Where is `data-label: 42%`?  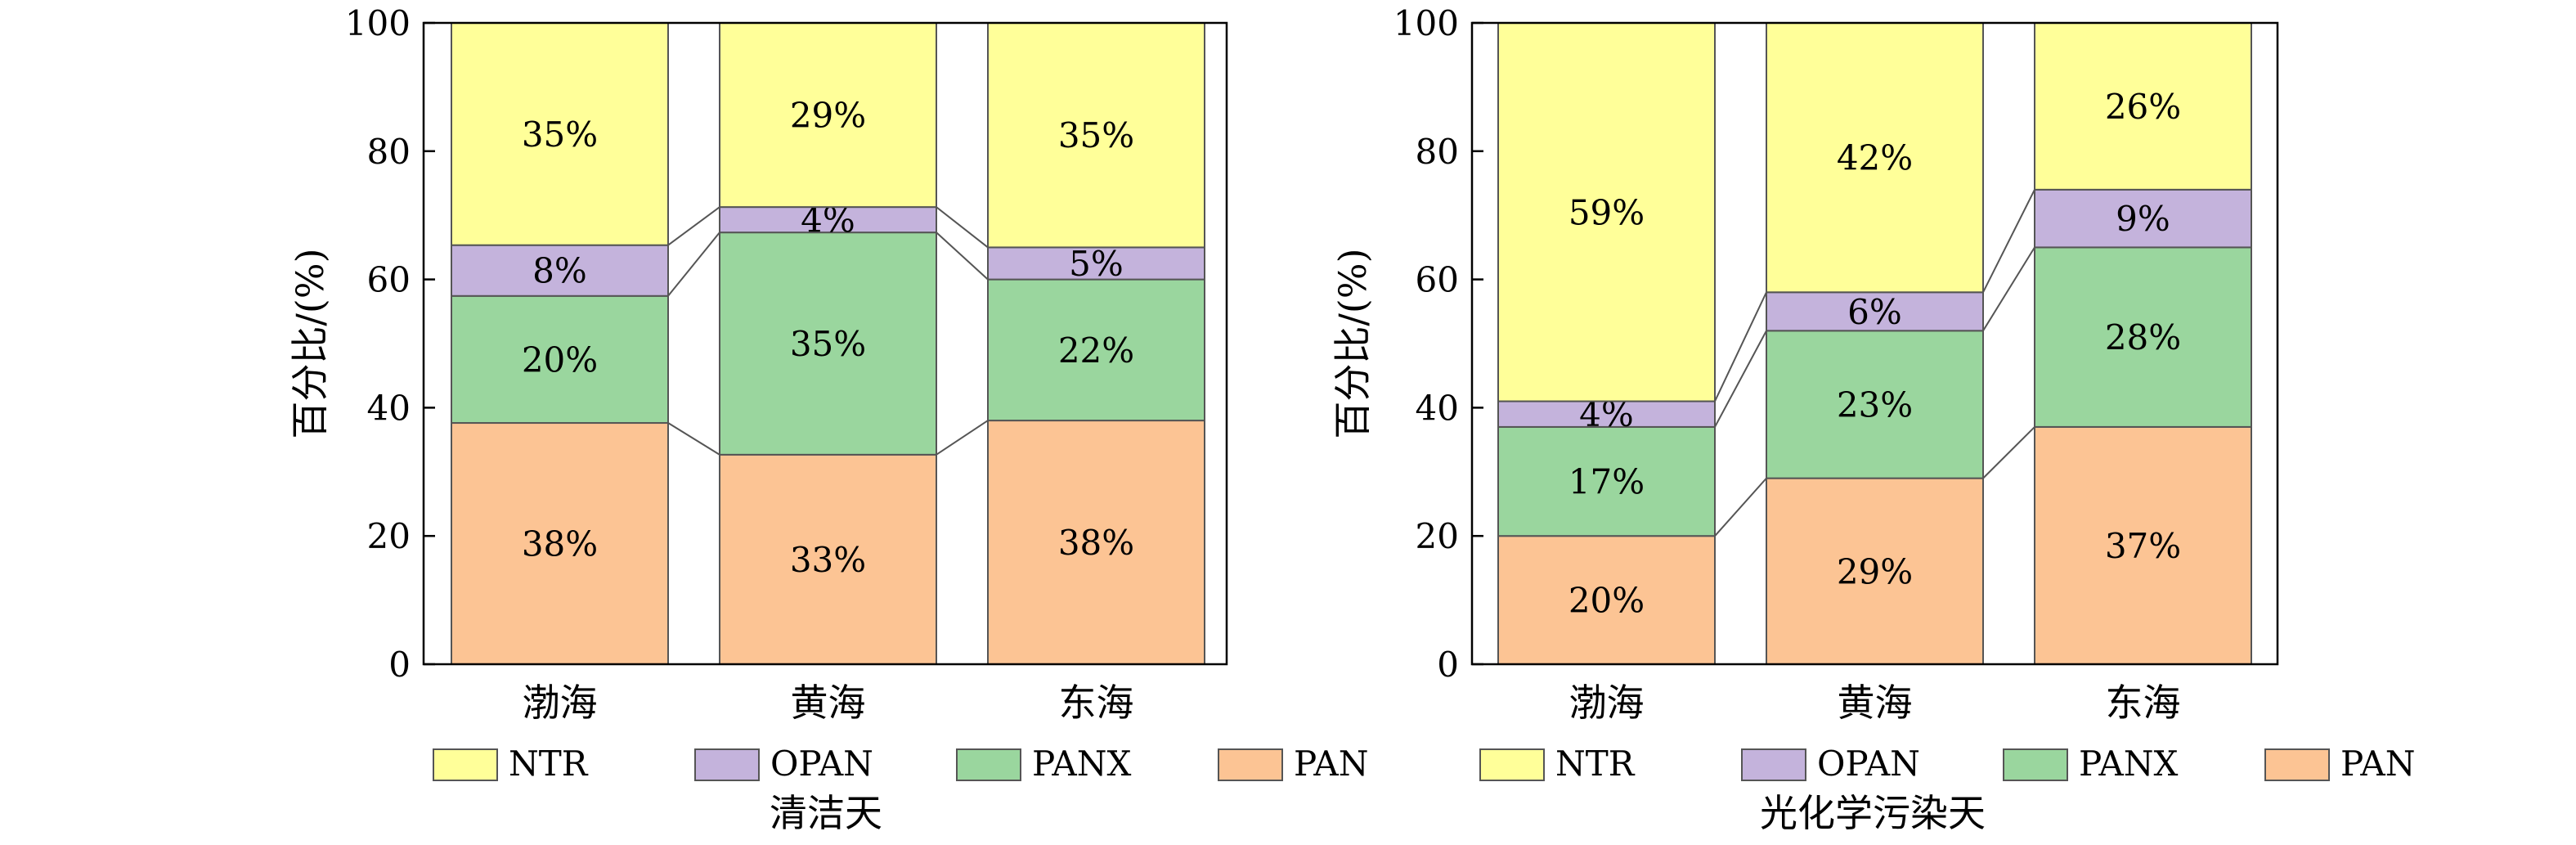
data-label: 42% is located at coordinates (1875, 158).